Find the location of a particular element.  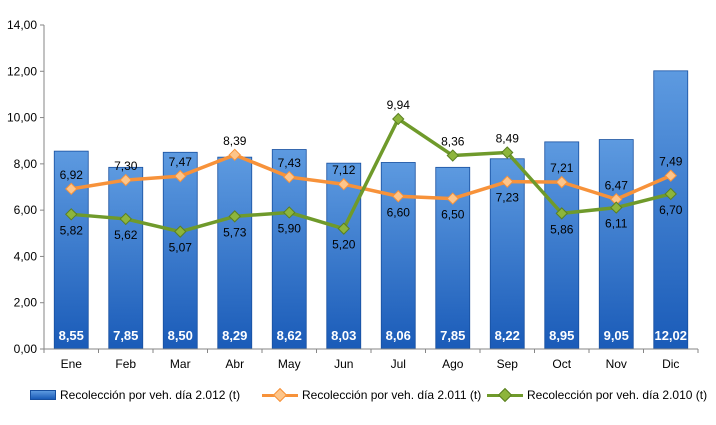

x-tick-label: May is located at coordinates (289, 364).